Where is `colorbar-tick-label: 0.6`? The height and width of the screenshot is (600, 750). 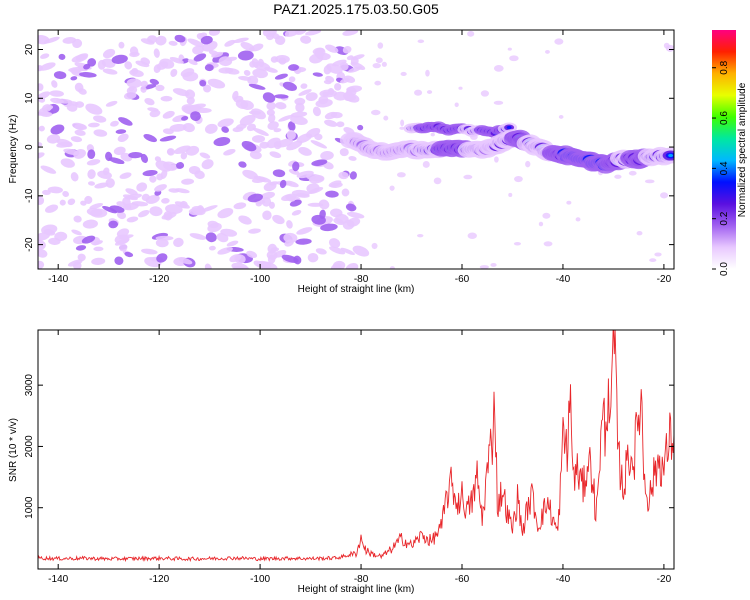
colorbar-tick-label: 0.6 is located at coordinates (724, 118).